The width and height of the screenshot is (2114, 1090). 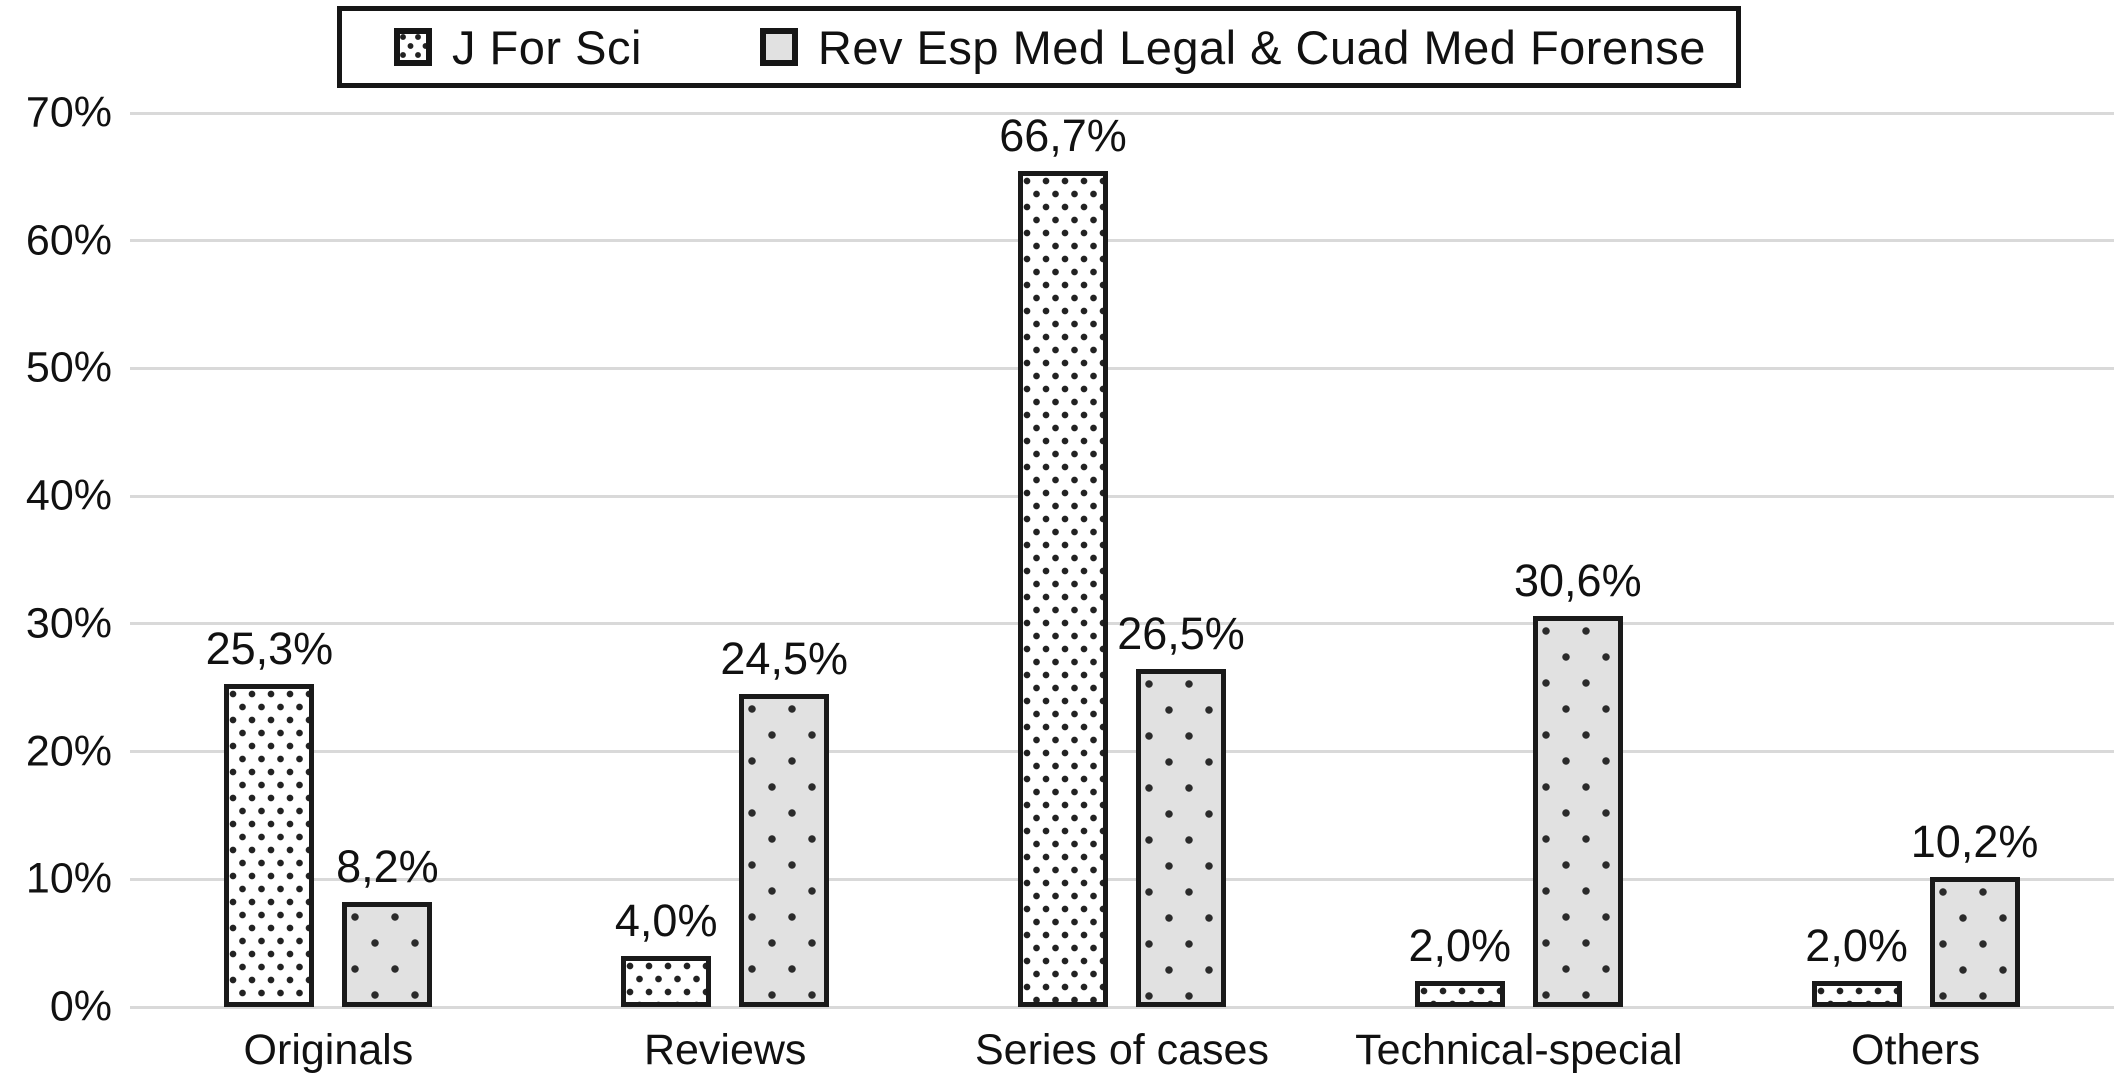 What do you see at coordinates (784, 560) in the screenshot?
I see `bar-wrapper: 24,5%` at bounding box center [784, 560].